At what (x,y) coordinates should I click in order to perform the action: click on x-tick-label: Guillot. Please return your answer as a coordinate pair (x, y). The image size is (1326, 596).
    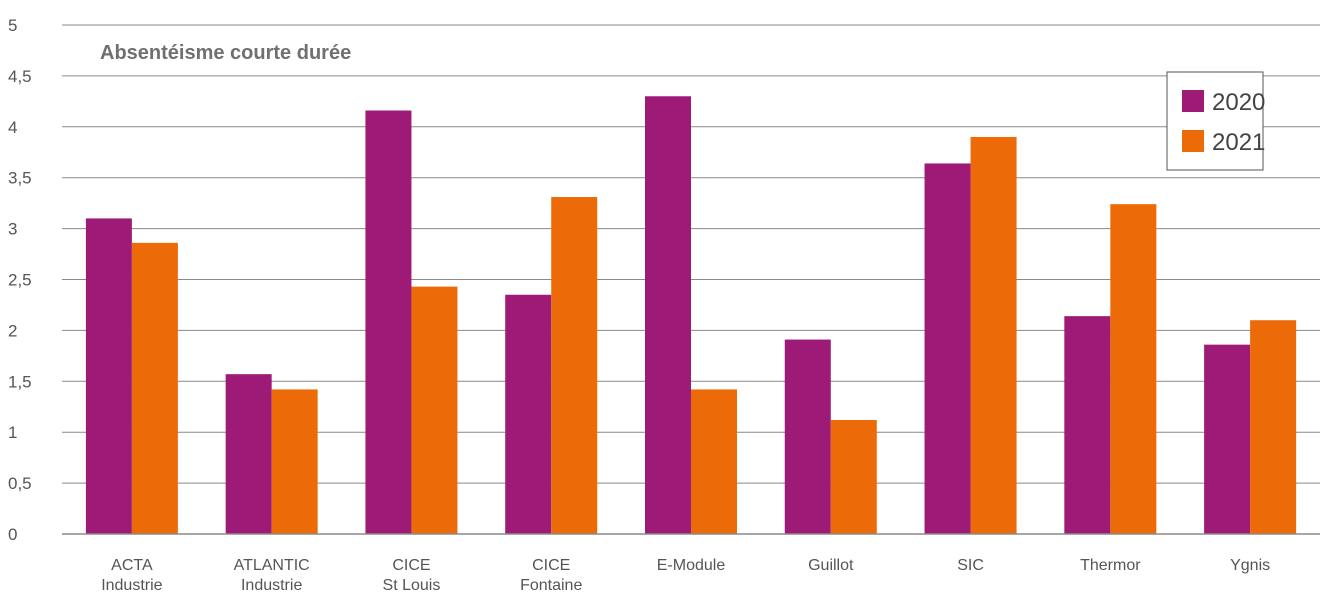
    Looking at the image, I should click on (831, 565).